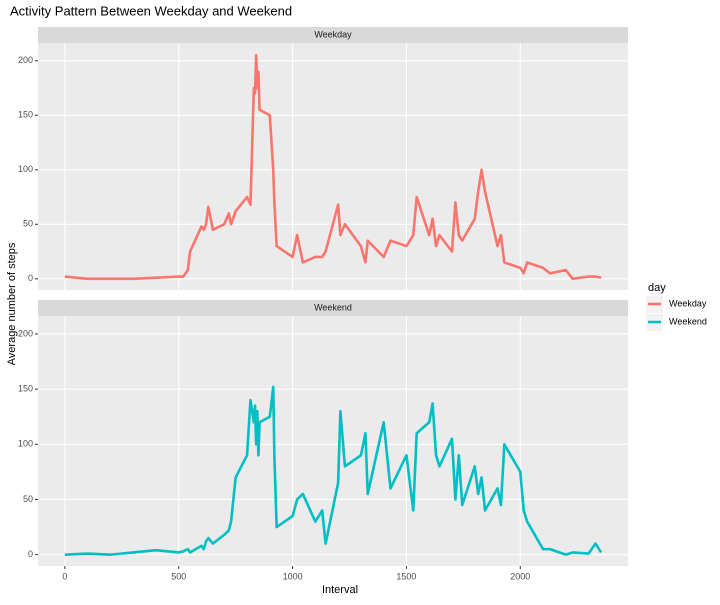 The height and width of the screenshot is (605, 720). Describe the element at coordinates (178, 576) in the screenshot. I see `x-tick-label: 500` at that location.